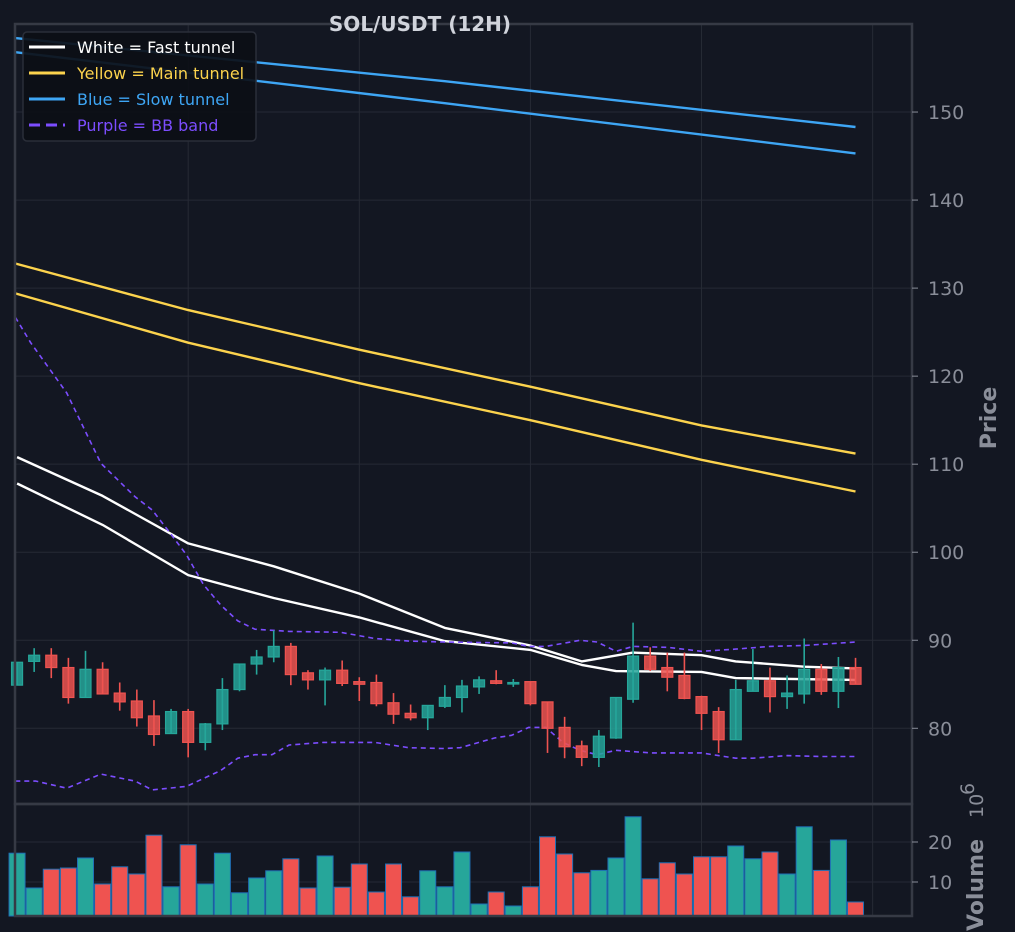 This screenshot has width=1015, height=932. I want to click on legend-label: Yellow = Main tunnel, so click(160, 73).